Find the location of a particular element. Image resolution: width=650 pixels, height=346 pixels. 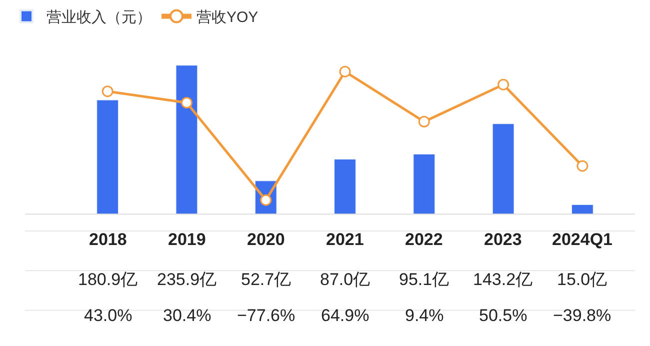

data-label: 52.7亿 is located at coordinates (266, 279).